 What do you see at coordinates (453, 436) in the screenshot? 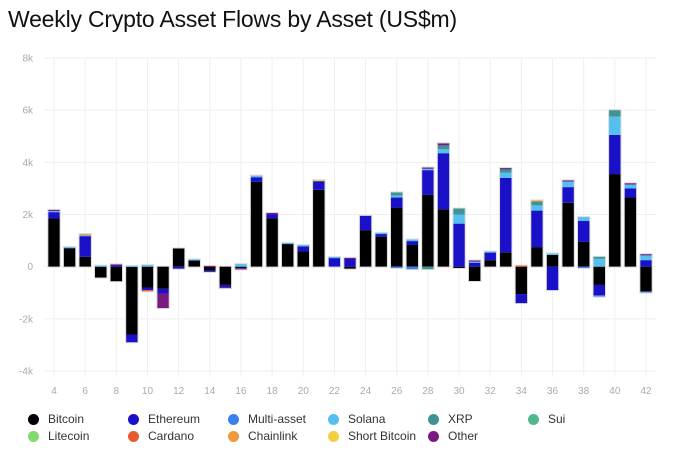
I see `legend-item-other: Other` at bounding box center [453, 436].